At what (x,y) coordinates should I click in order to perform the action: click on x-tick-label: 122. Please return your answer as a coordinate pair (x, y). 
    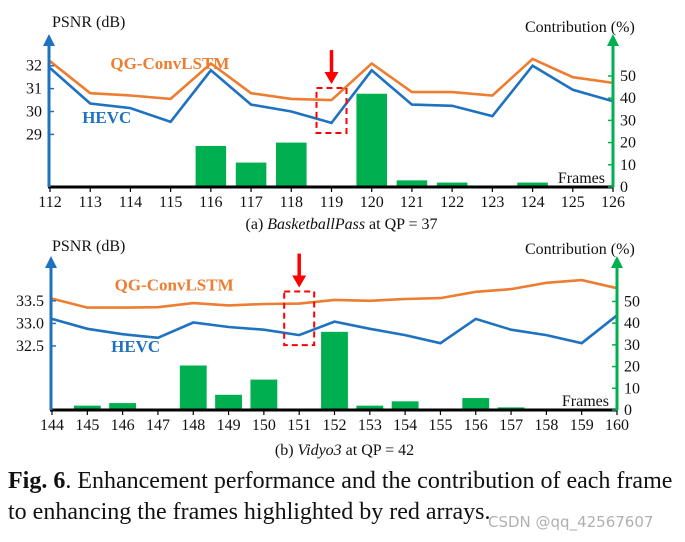
    Looking at the image, I should click on (452, 202).